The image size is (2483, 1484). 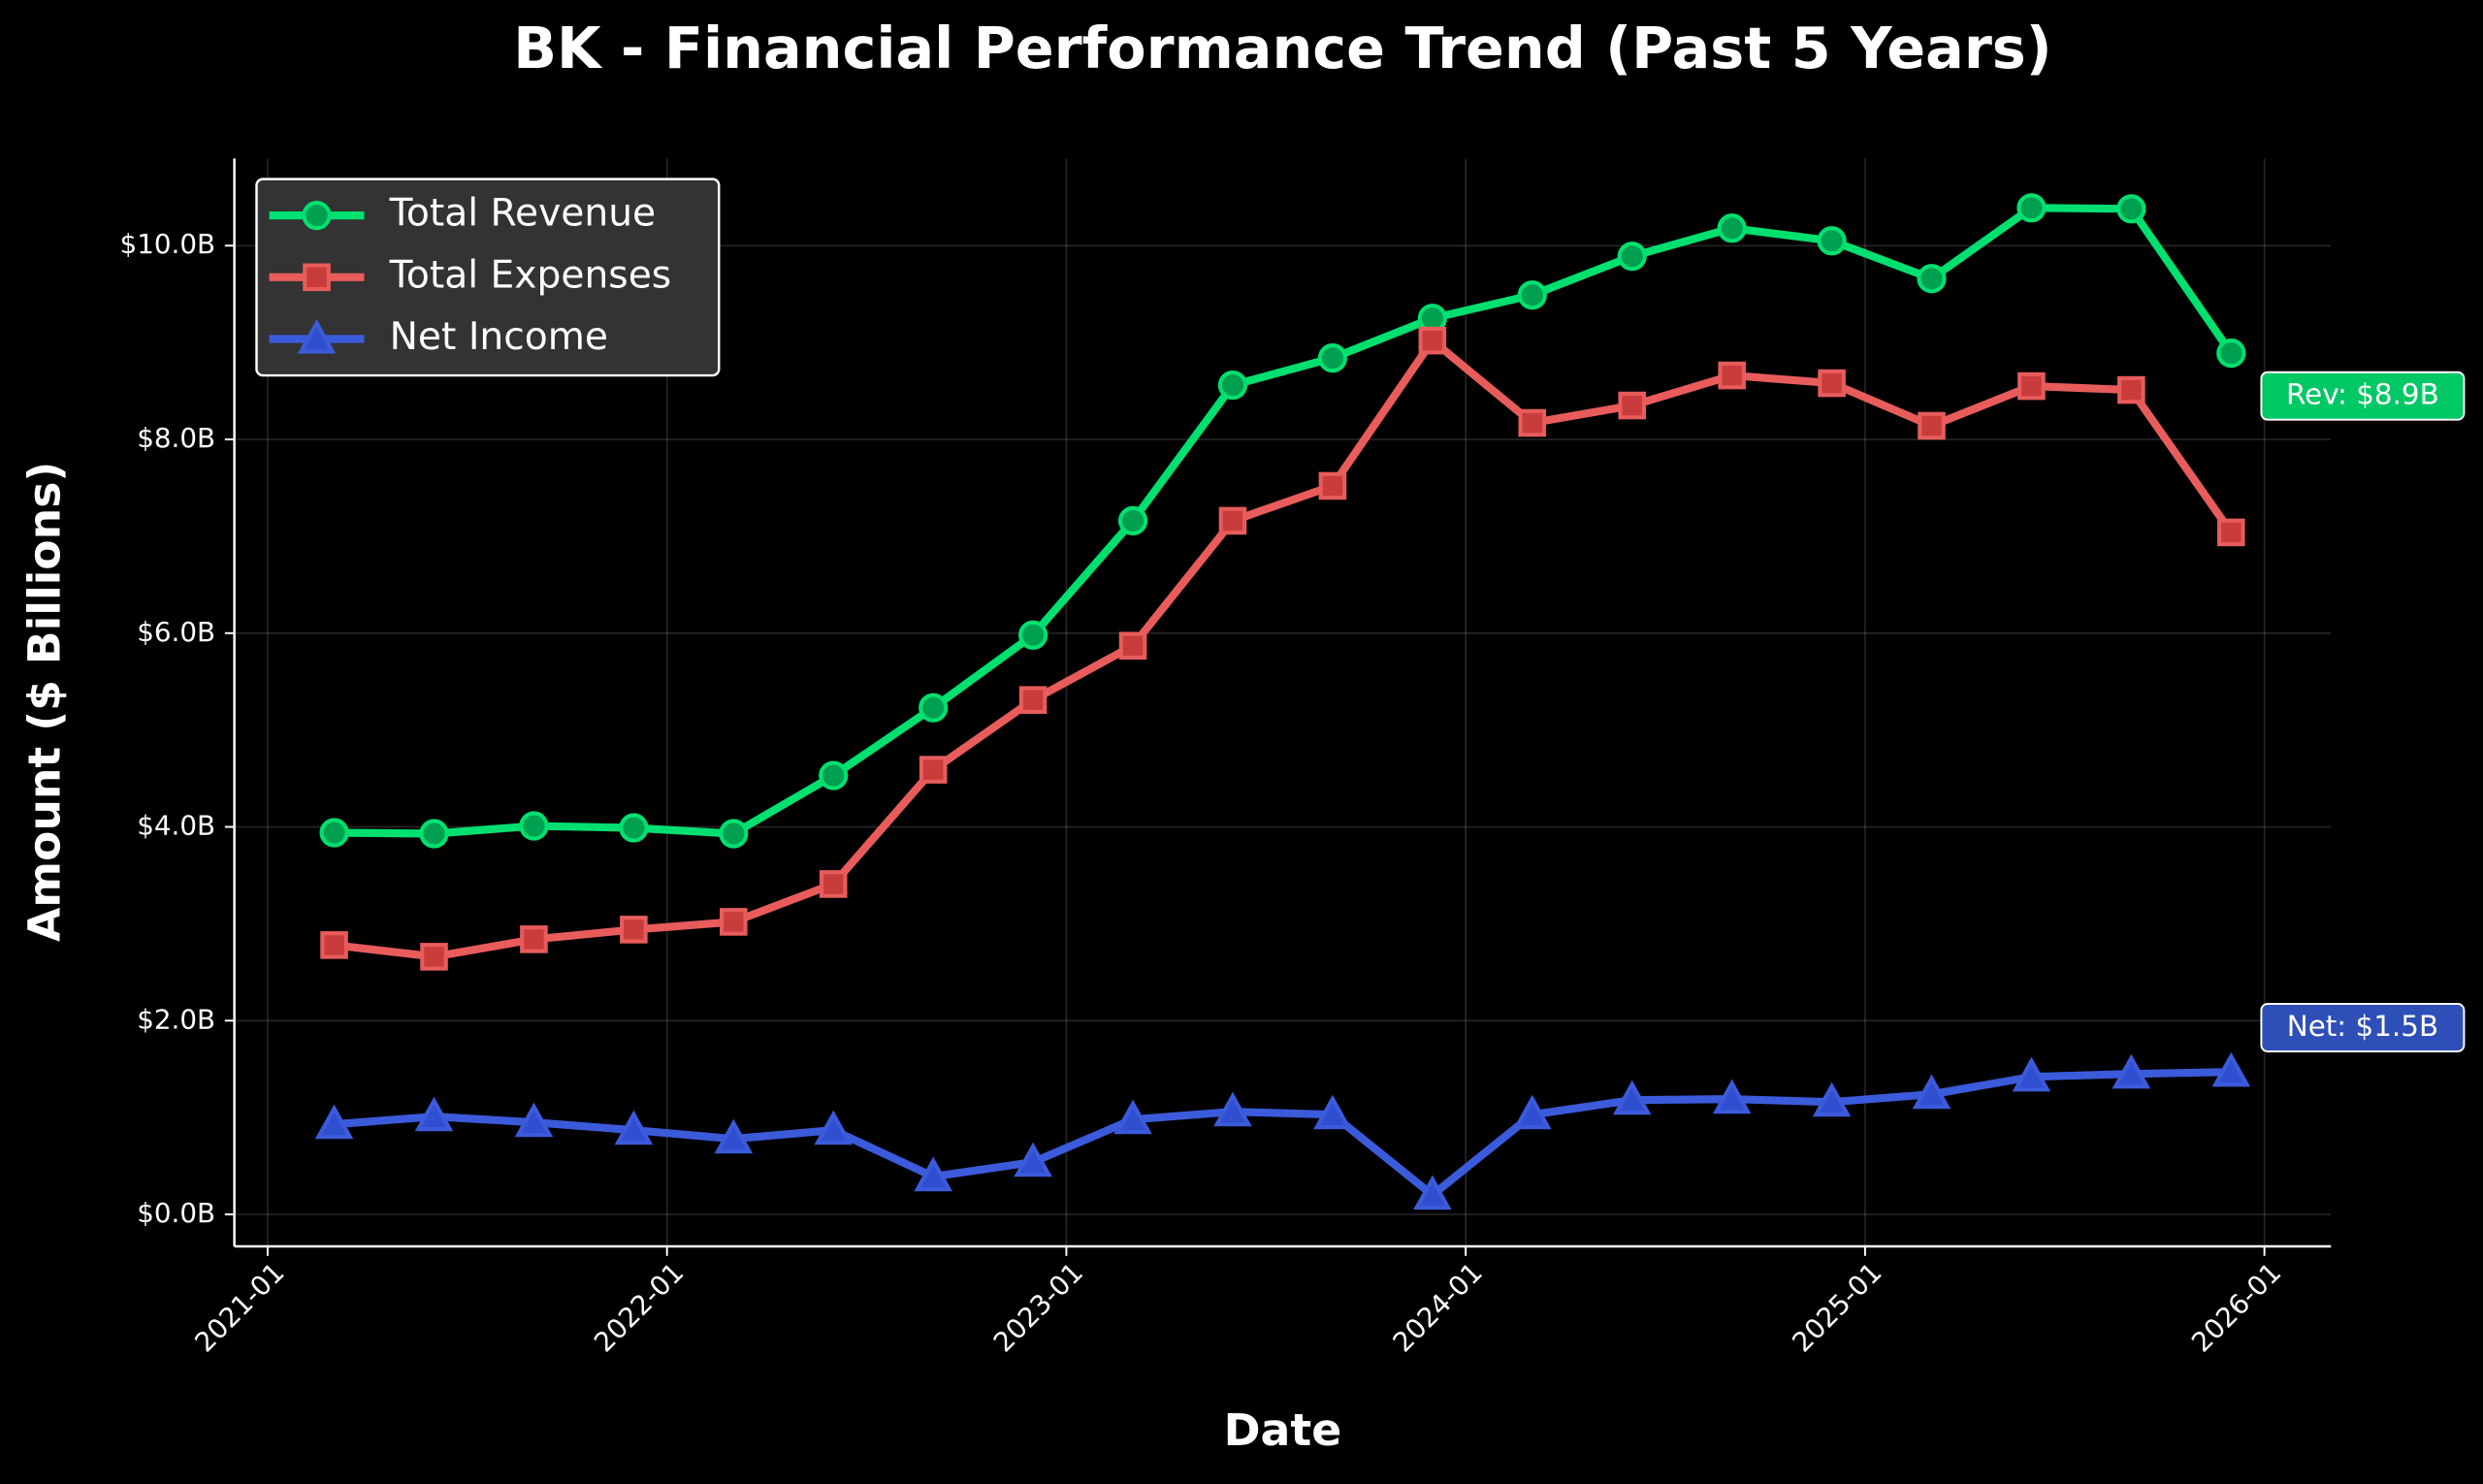 I want to click on x-tick-label: 2023-01, so click(x=1038, y=1307).